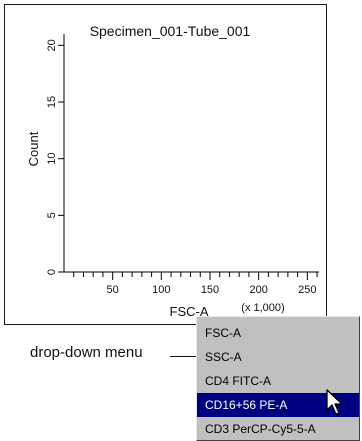  I want to click on x-tick-label: 100, so click(161, 290).